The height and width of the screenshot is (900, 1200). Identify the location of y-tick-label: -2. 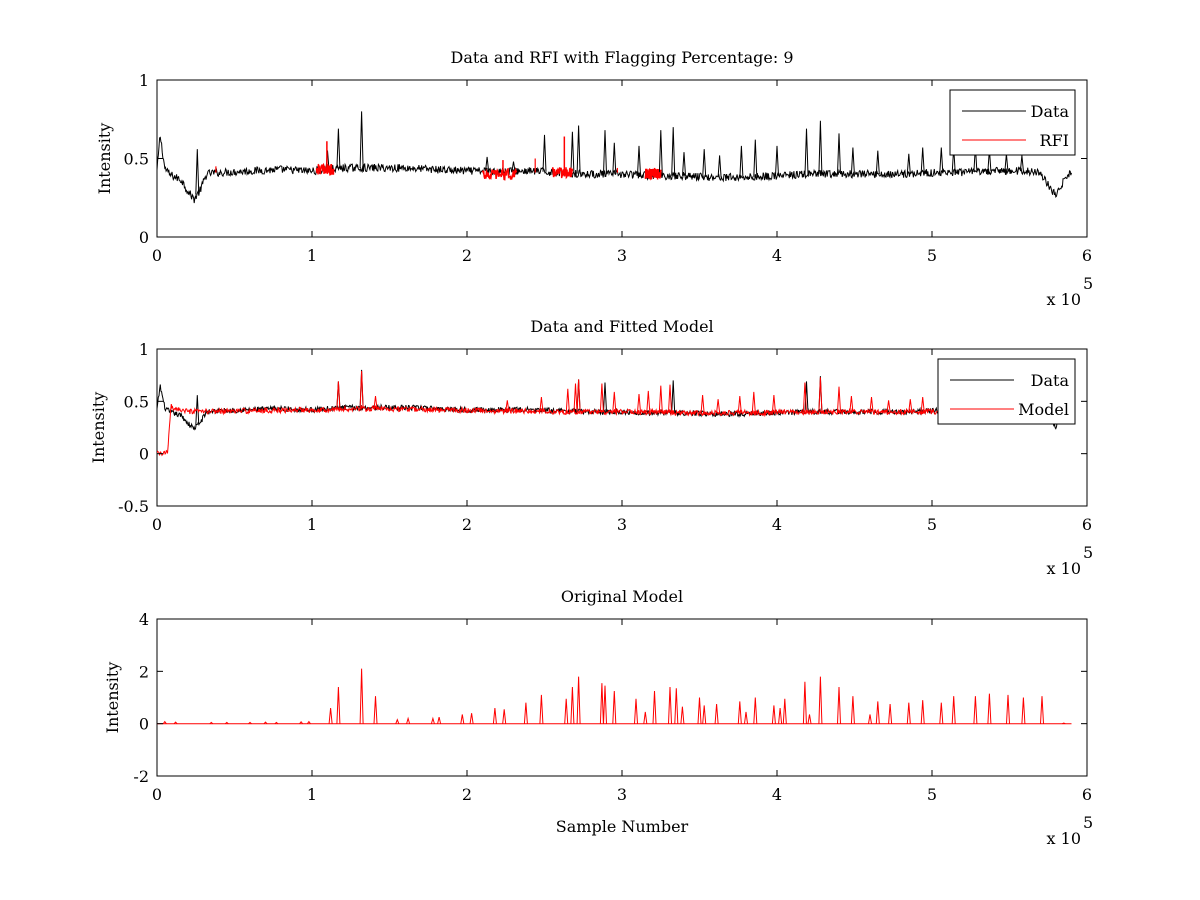
(141, 776).